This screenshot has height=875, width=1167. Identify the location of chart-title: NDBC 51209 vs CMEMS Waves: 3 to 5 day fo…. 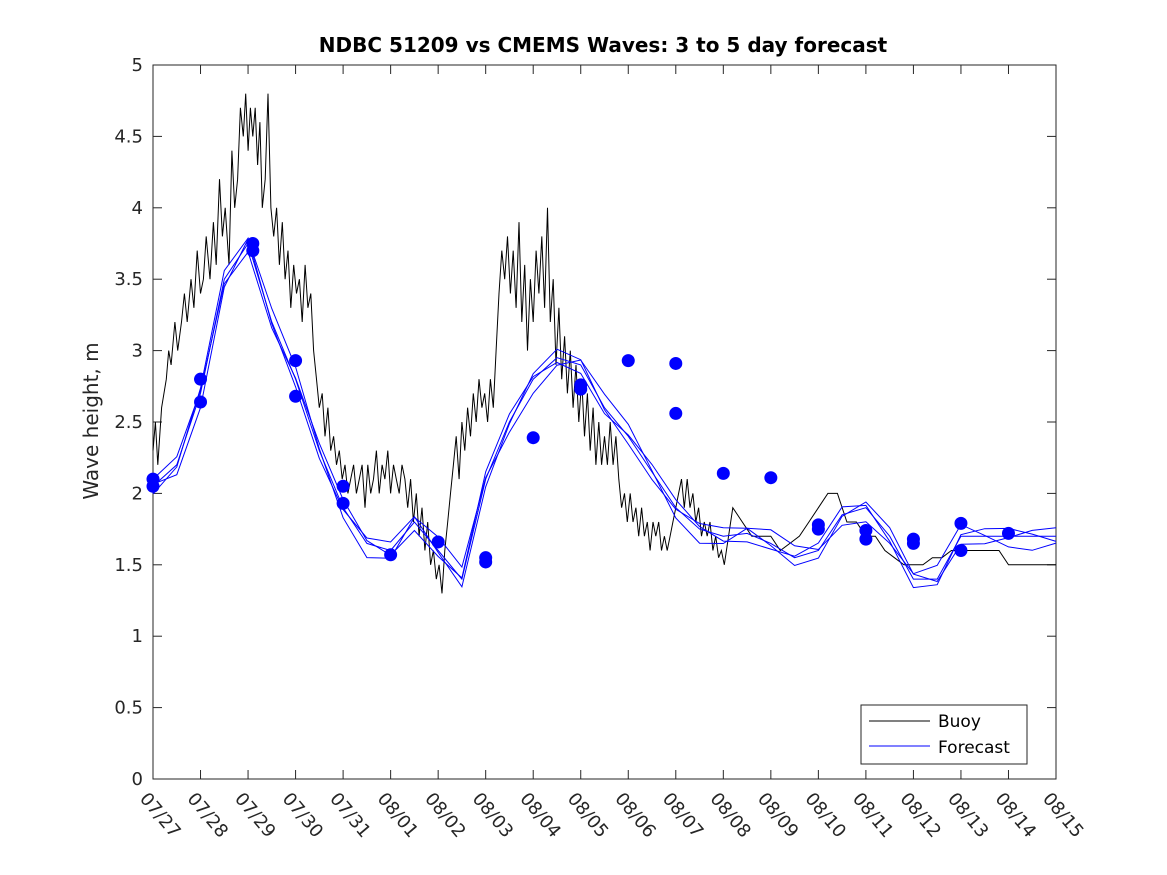
(603, 45).